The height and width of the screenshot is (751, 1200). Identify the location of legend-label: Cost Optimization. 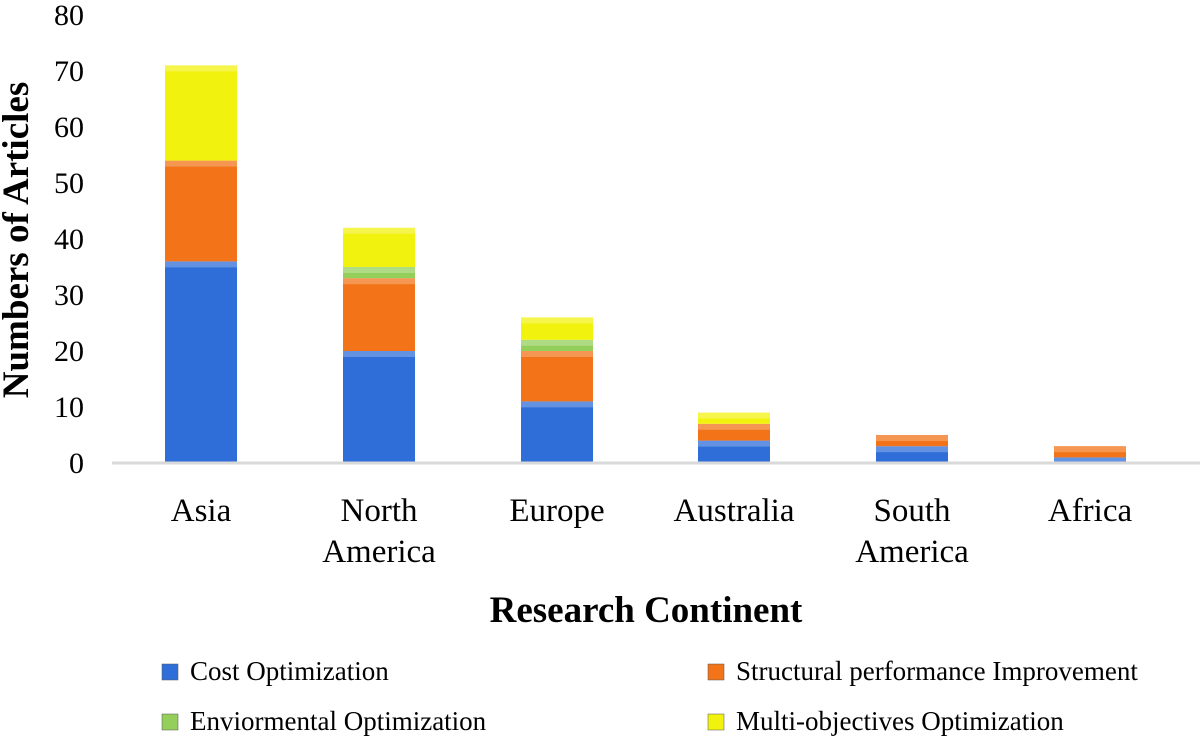
(289, 671).